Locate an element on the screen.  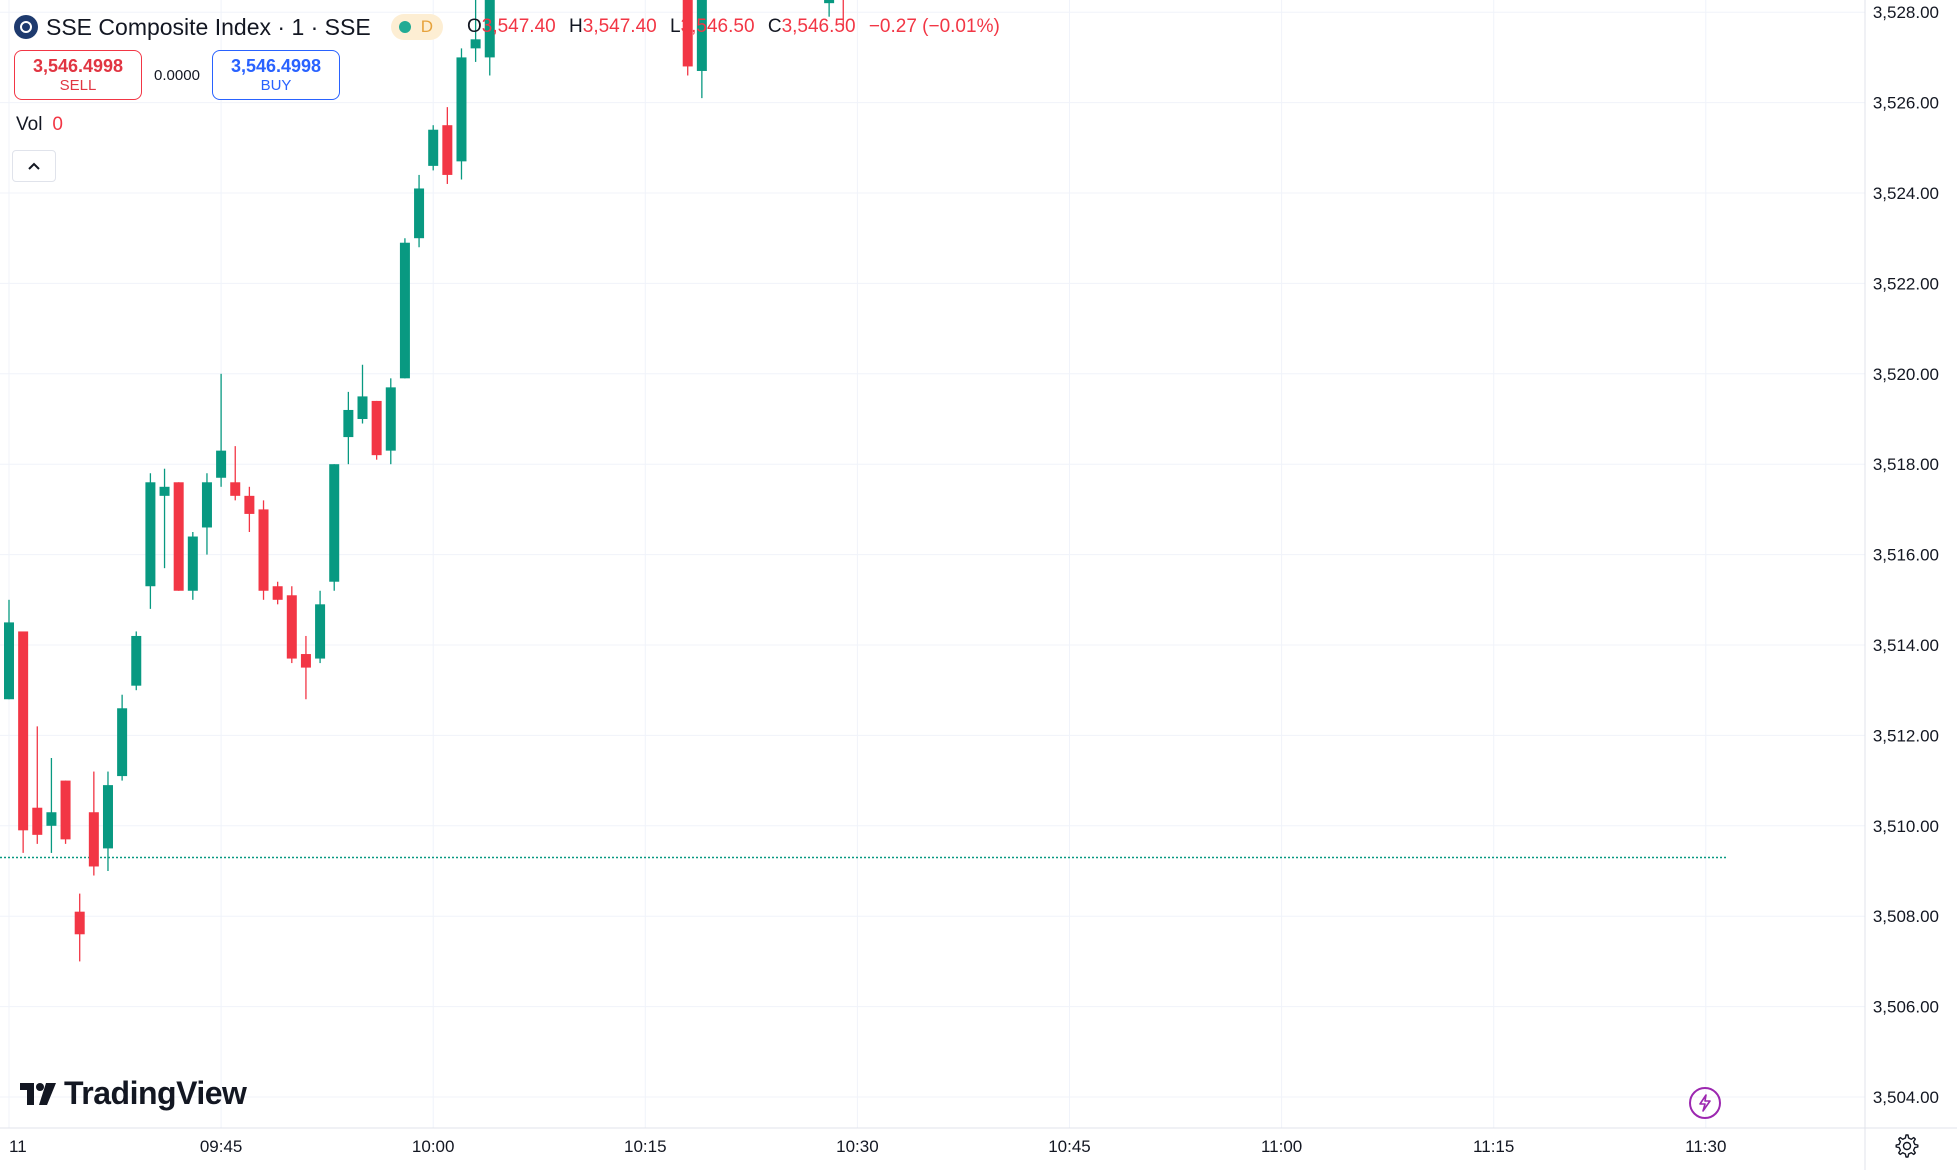
close-label: C is located at coordinates (774, 26).